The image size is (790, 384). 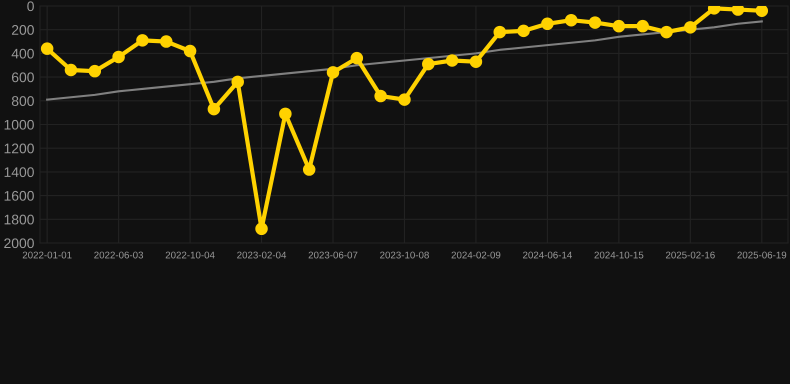 I want to click on y-tick-label: 1800, so click(x=19, y=219).